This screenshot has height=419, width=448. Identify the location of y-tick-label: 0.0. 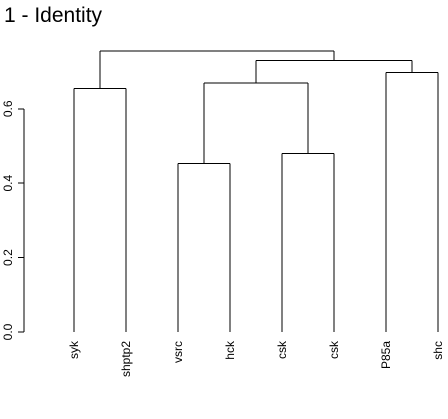
(8, 331).